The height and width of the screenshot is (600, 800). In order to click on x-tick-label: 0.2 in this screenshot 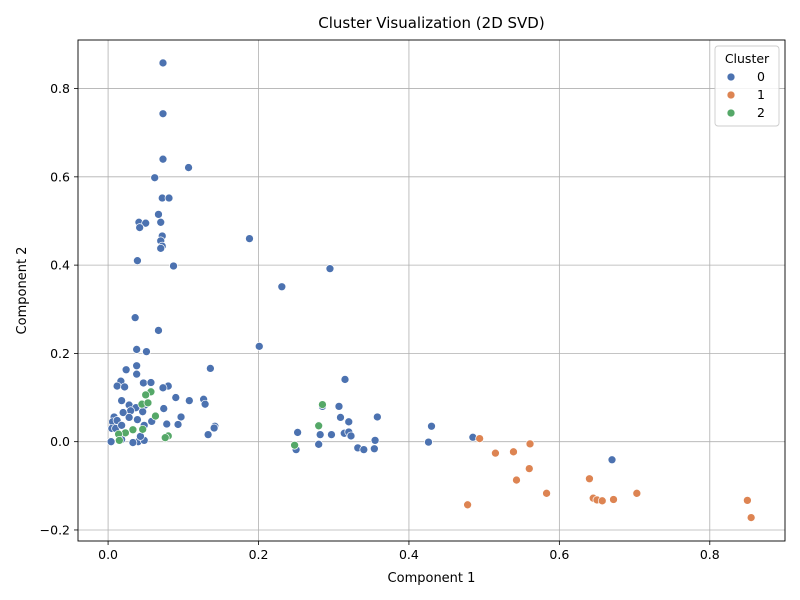, I will do `click(259, 554)`.